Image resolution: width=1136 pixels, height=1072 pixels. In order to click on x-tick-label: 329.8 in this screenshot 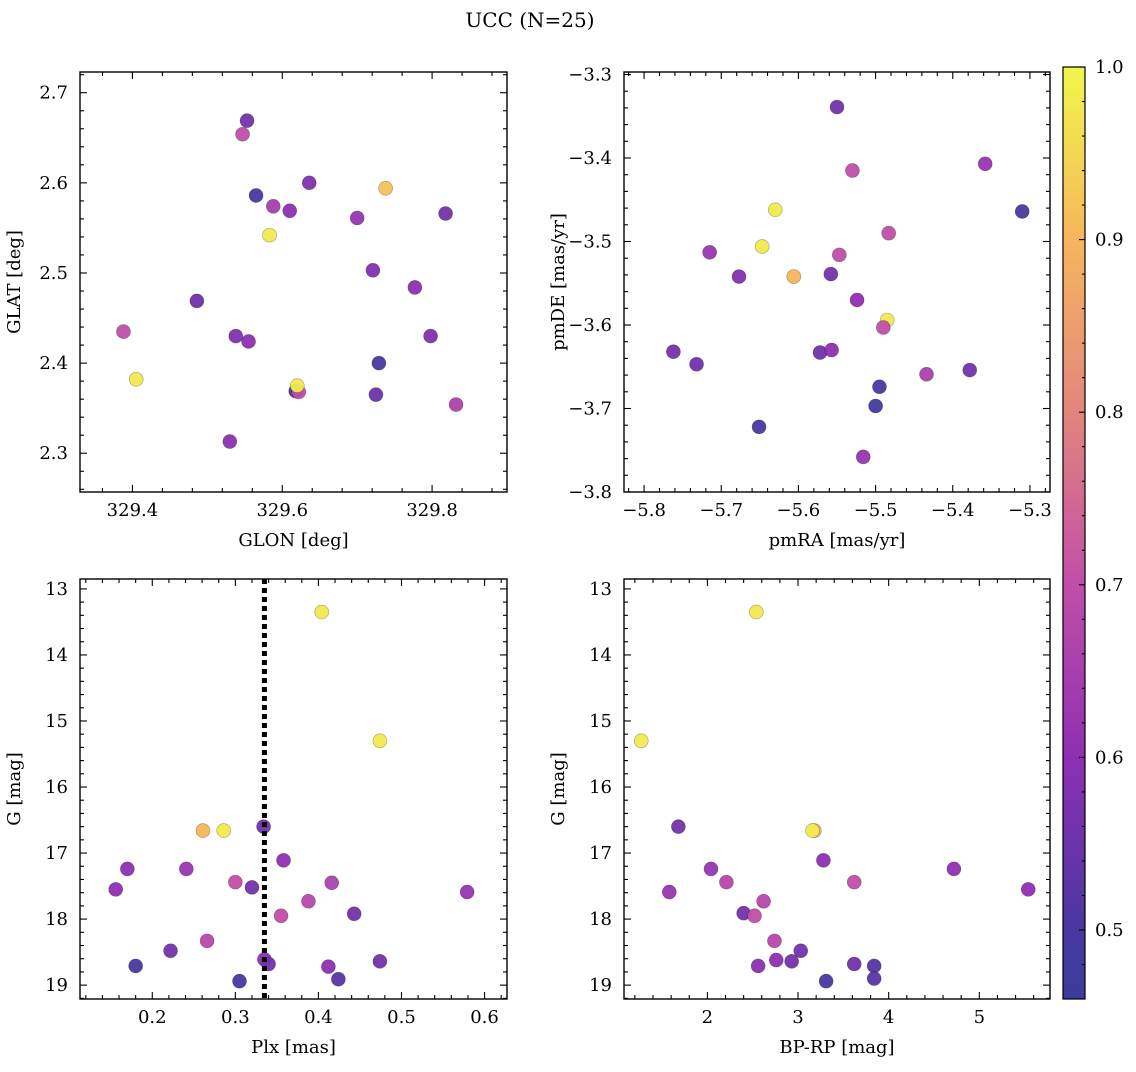, I will do `click(432, 510)`.